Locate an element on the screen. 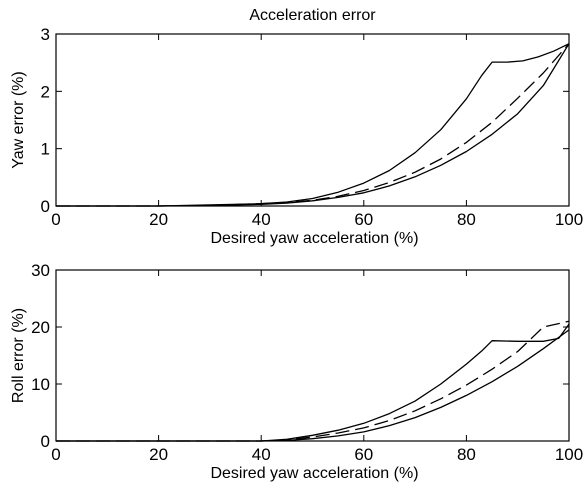 The height and width of the screenshot is (490, 586). y-tick-label: 3 is located at coordinates (45, 34).